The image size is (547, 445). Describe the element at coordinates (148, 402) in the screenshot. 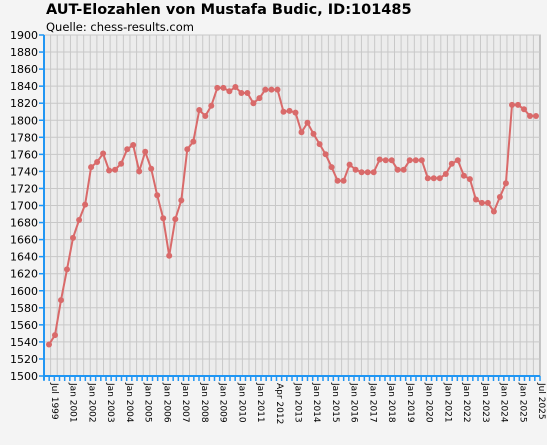

I see `x-tick-label: Jan 2005` at that location.